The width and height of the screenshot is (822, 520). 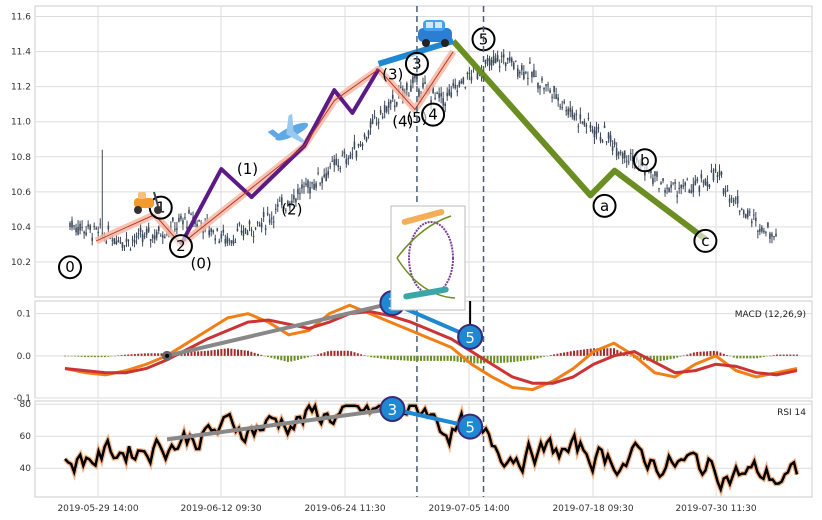 What do you see at coordinates (70, 267) in the screenshot?
I see `wave-label: 0` at bounding box center [70, 267].